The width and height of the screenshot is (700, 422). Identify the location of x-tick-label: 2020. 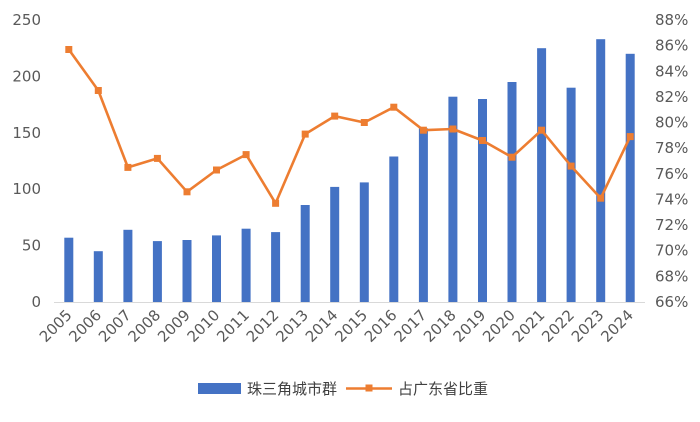
(499, 326).